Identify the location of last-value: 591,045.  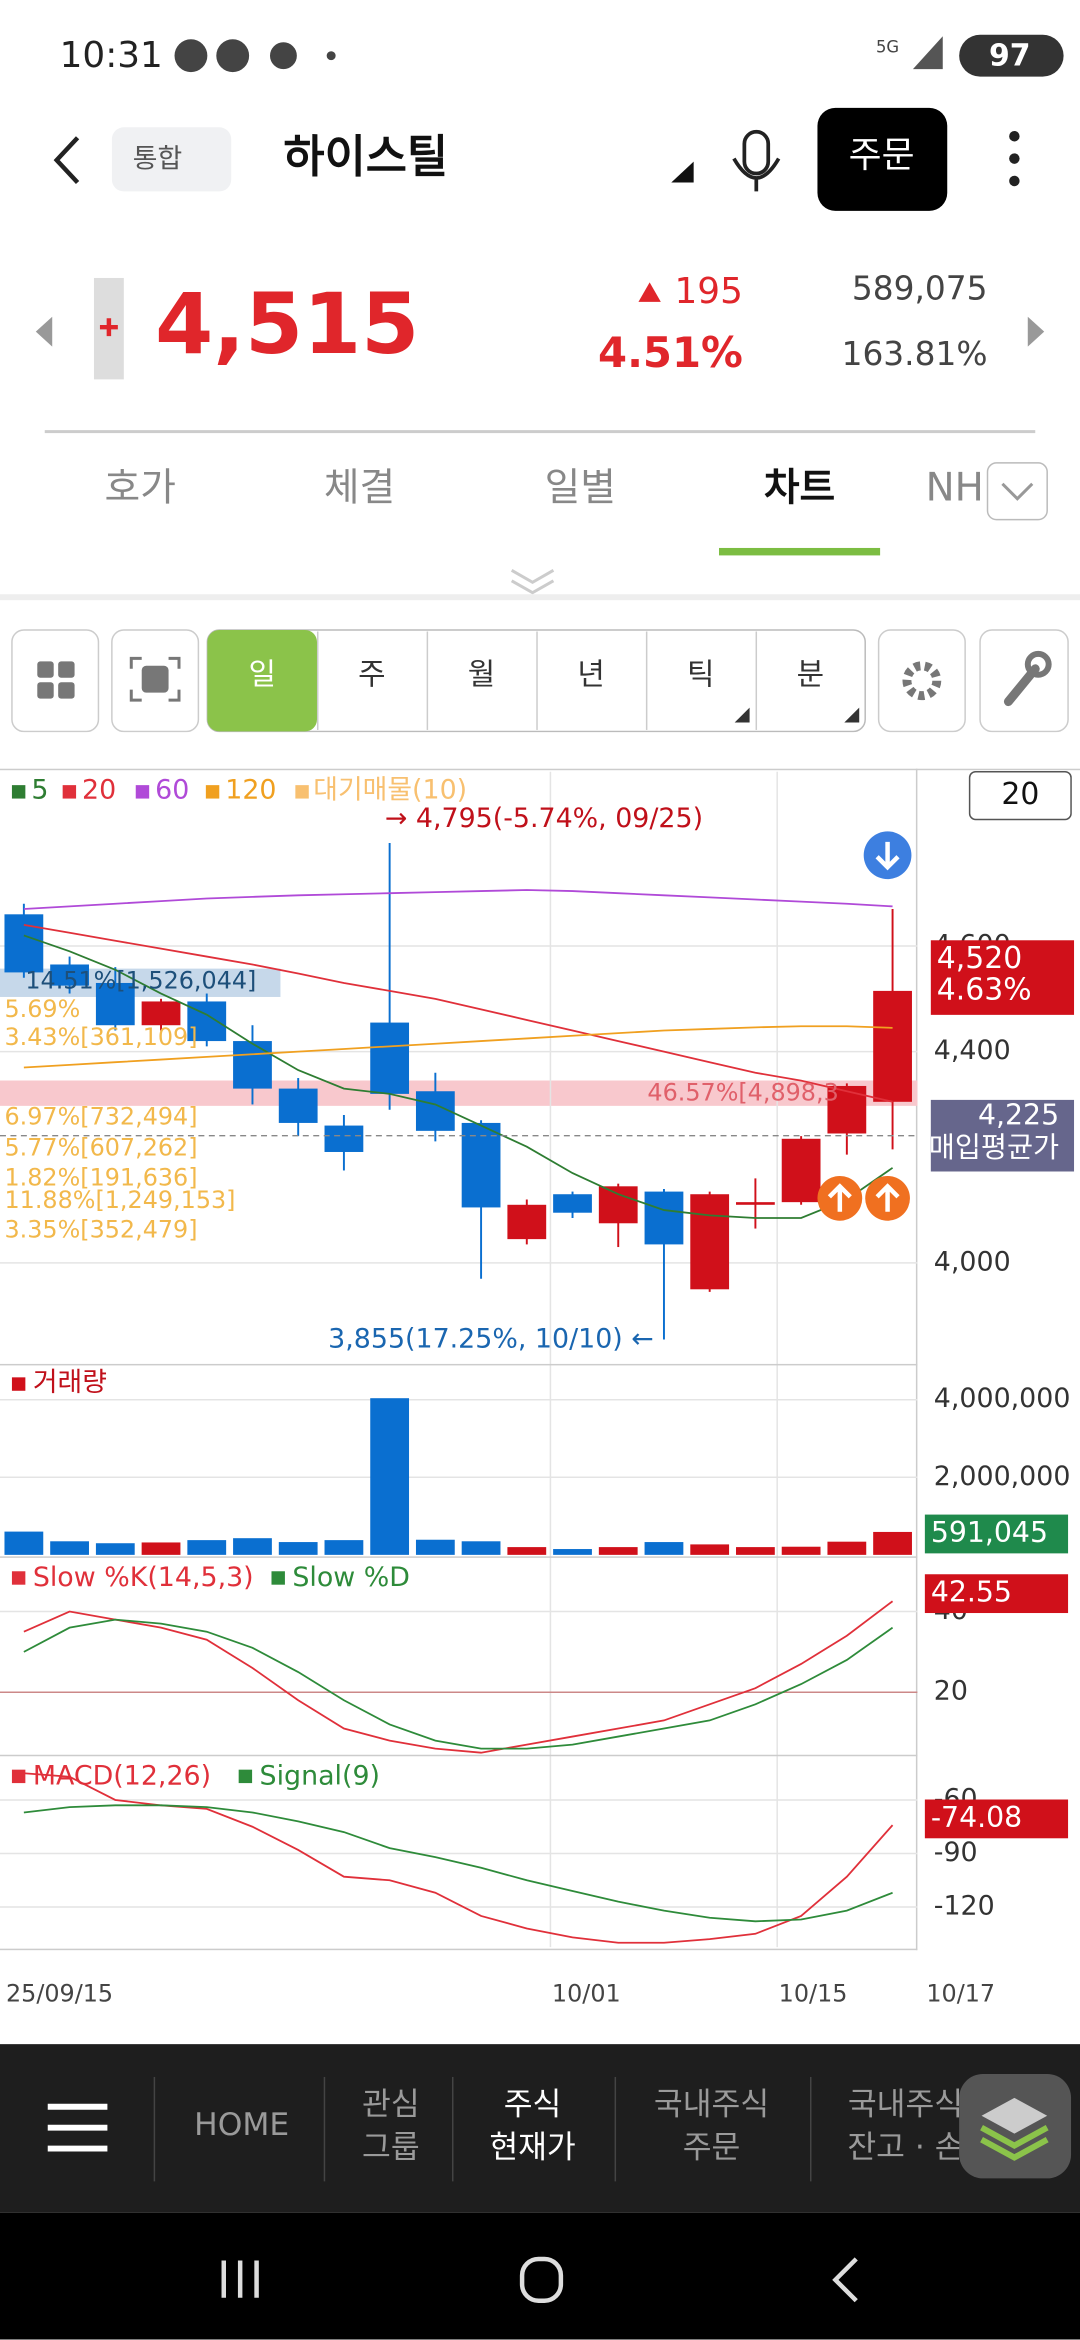
(989, 1532).